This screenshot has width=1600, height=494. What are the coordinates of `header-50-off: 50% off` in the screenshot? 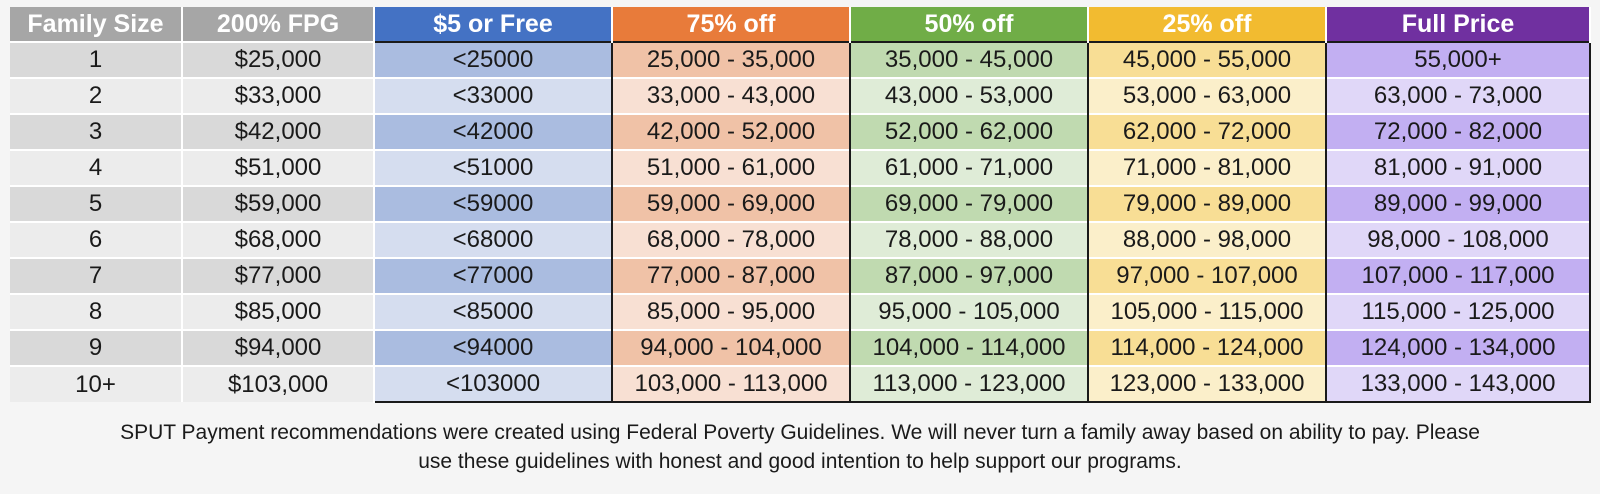 It's located at (969, 24).